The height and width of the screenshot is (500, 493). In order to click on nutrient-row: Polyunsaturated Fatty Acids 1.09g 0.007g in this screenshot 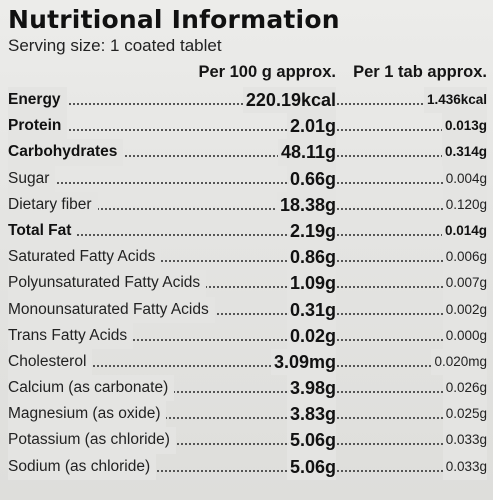, I will do `click(247, 283)`.